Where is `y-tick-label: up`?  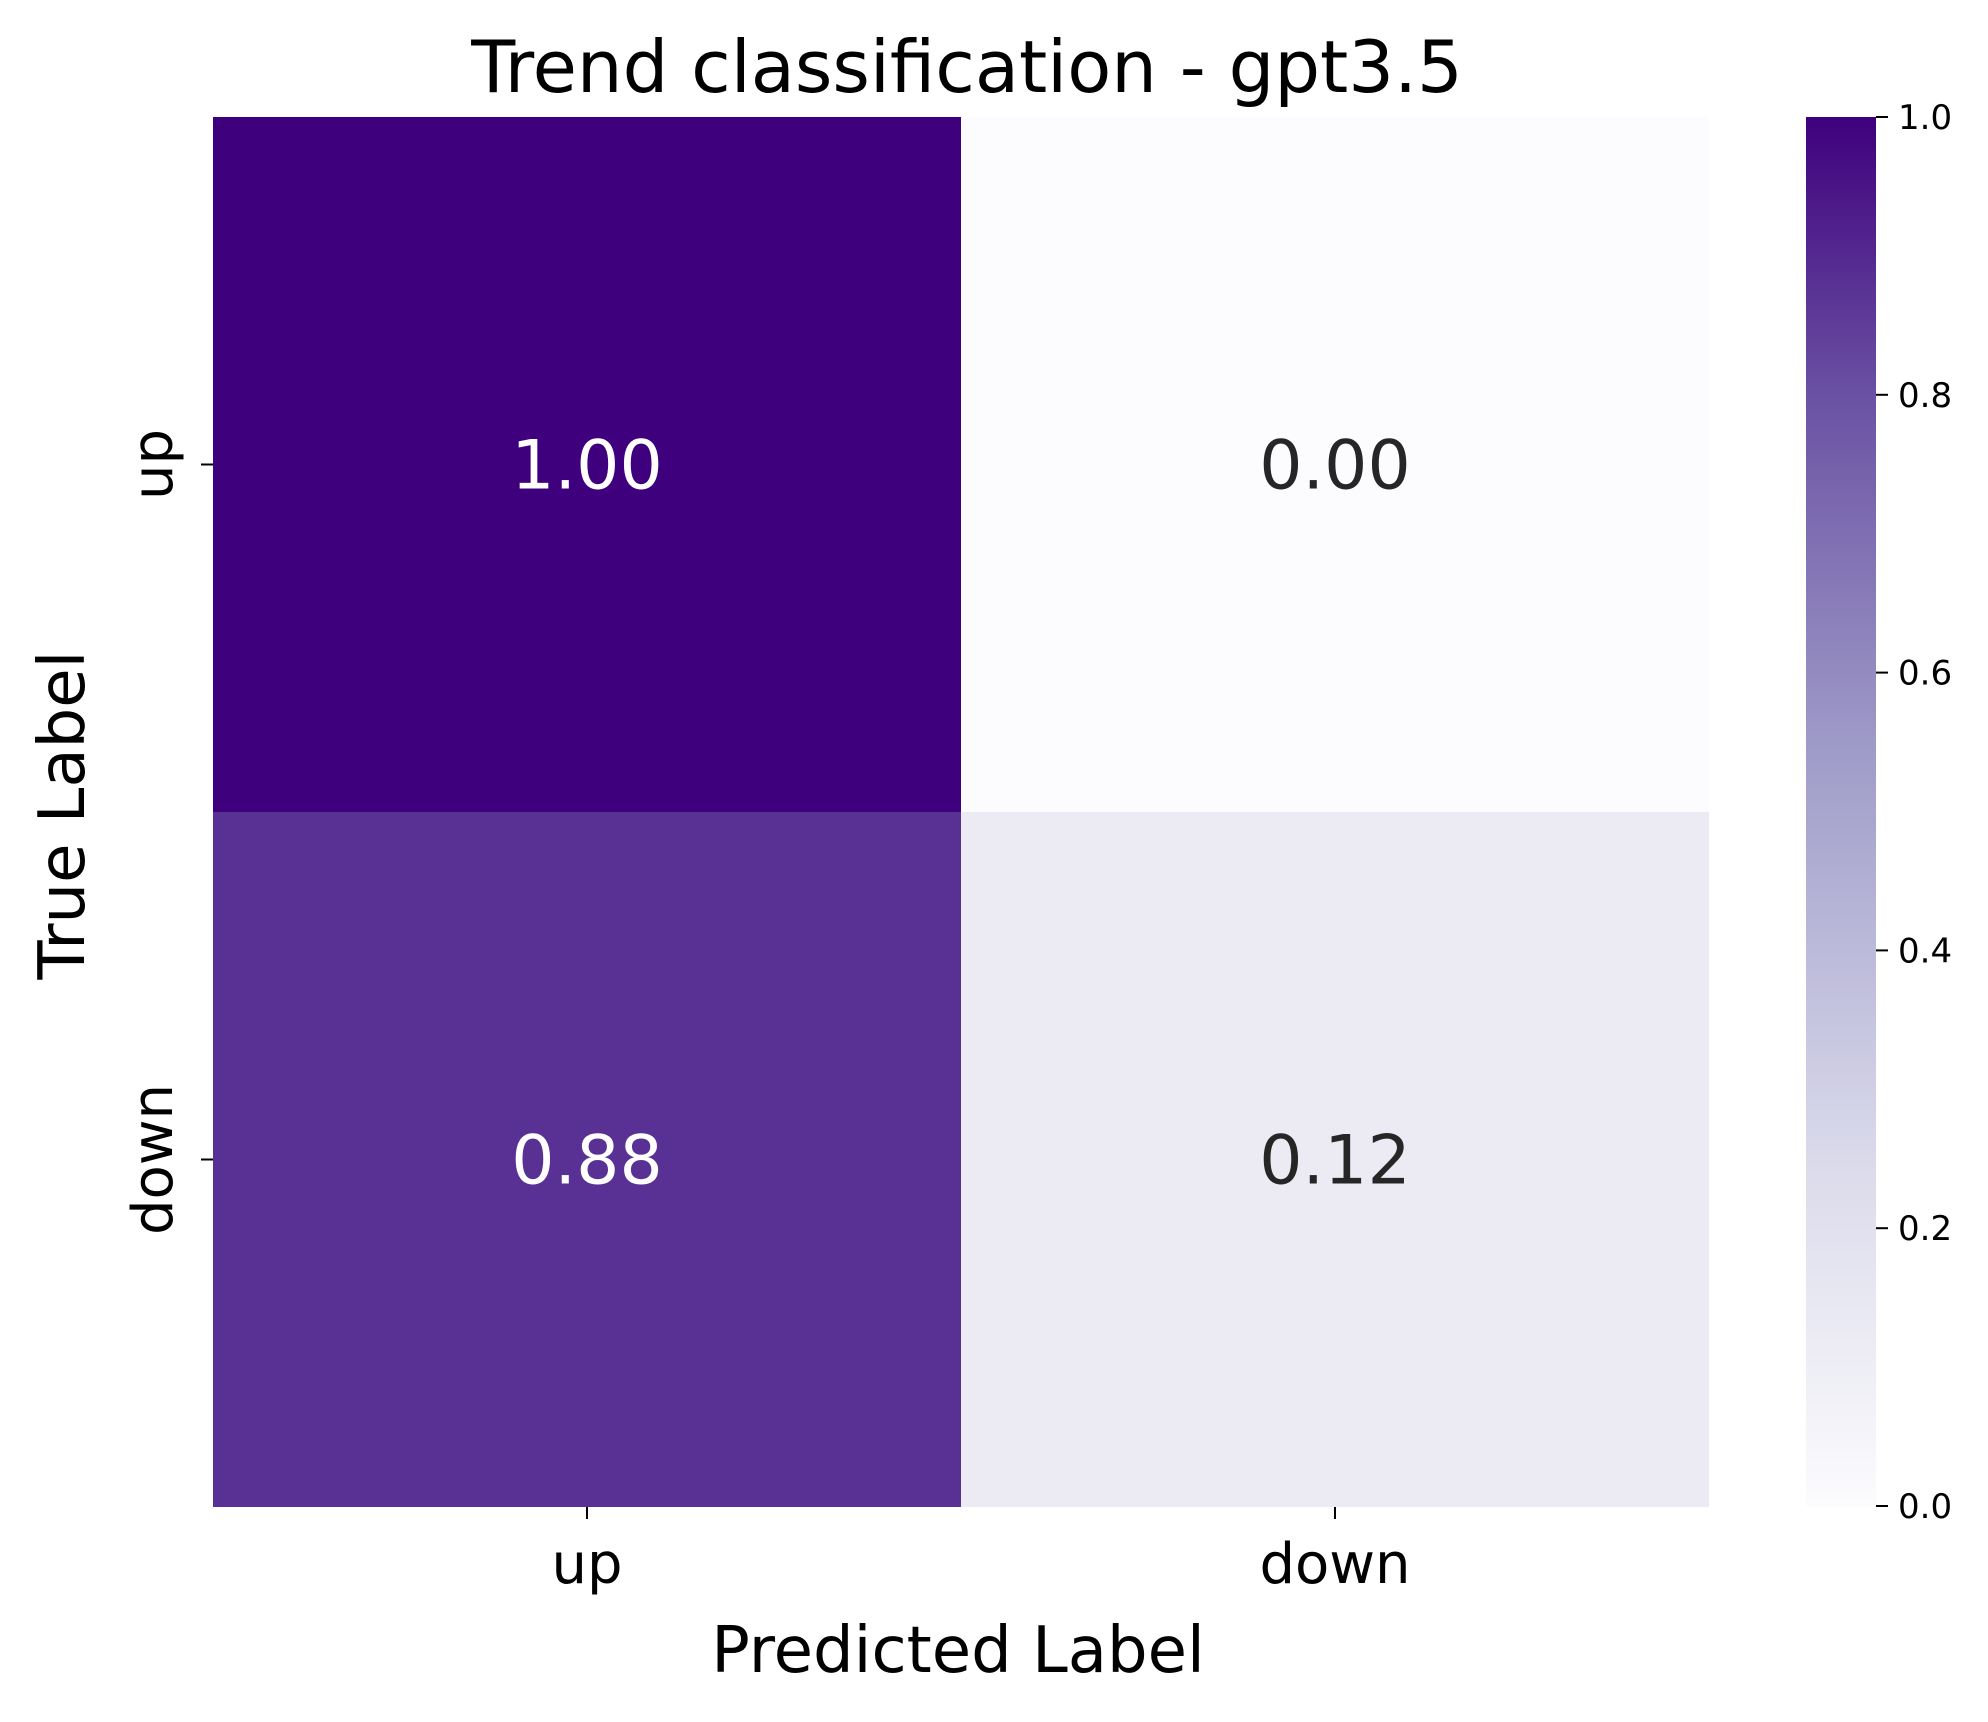 y-tick-label: up is located at coordinates (153, 464).